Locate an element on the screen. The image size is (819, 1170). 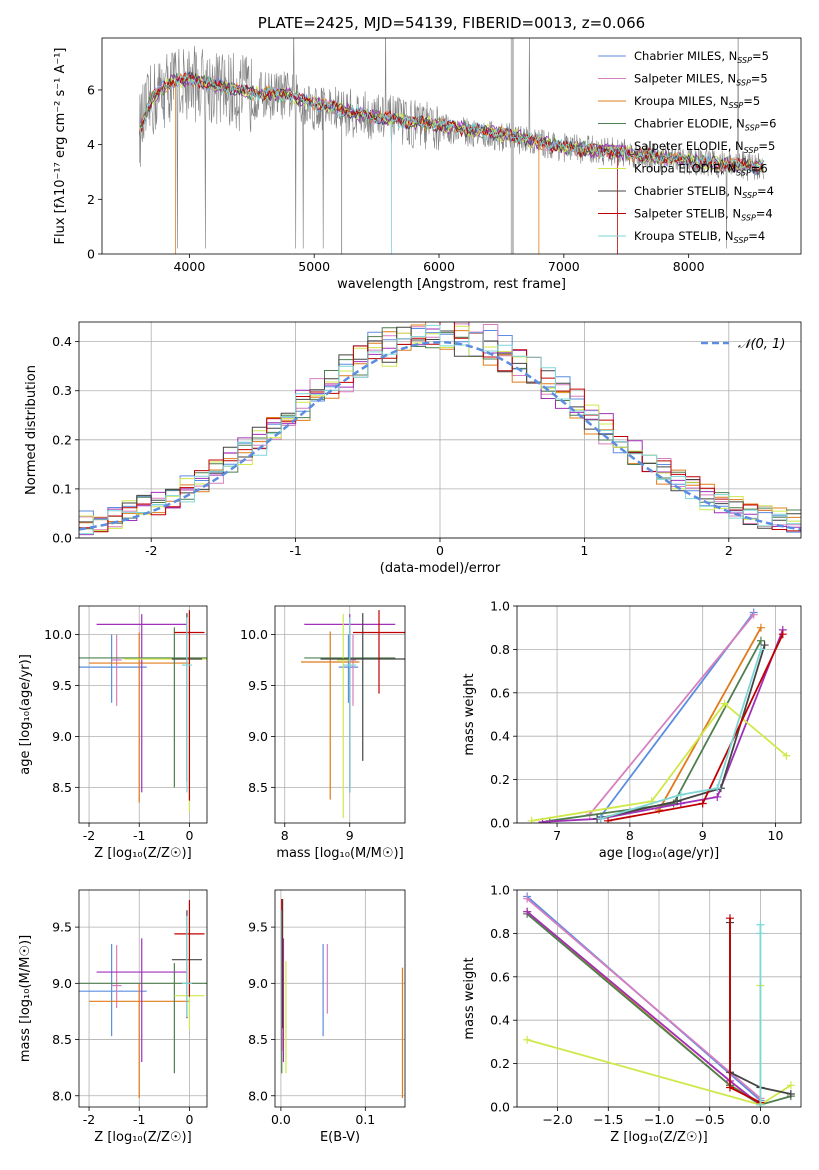
y-tick-label: 6 is located at coordinates (91, 89).